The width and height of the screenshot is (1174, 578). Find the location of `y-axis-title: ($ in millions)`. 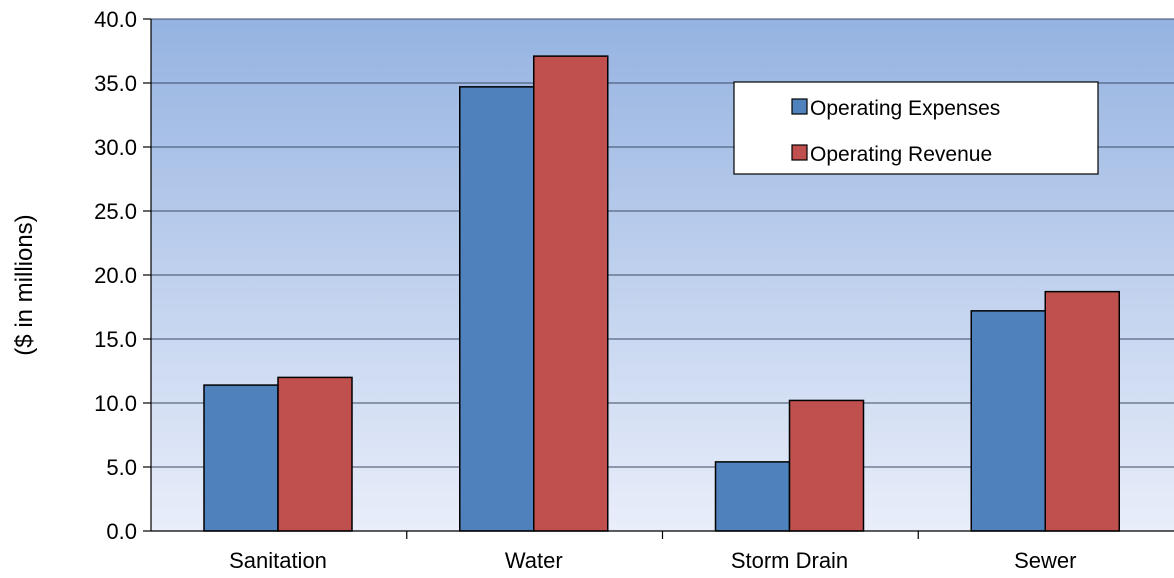

y-axis-title: ($ in millions) is located at coordinates (24, 284).